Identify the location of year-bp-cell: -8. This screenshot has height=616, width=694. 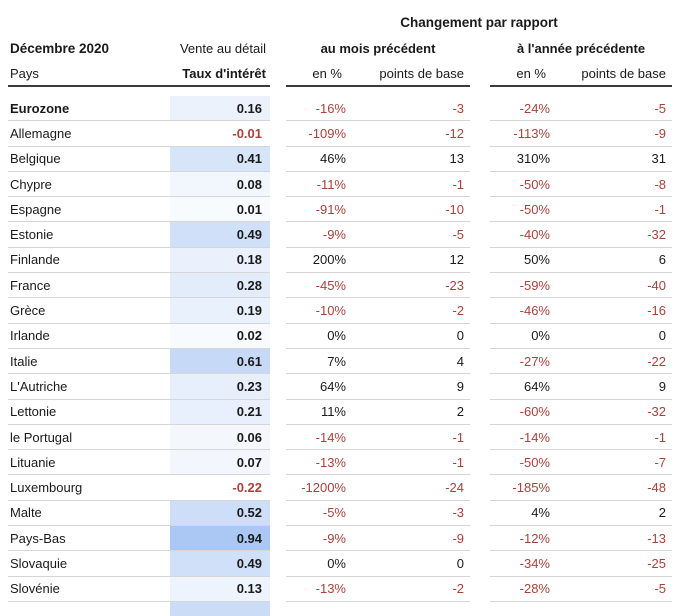
(660, 184).